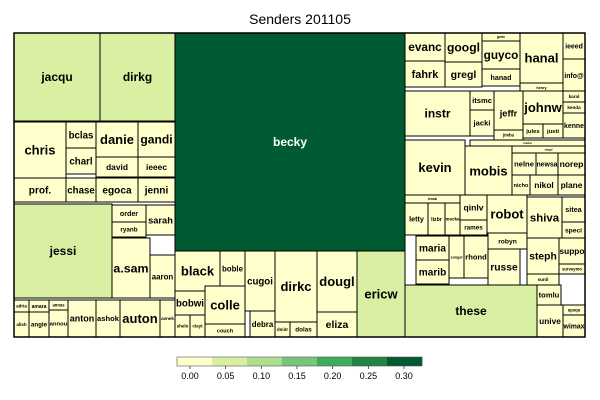 The height and width of the screenshot is (400, 600). I want to click on treemap-cell-dolas: dolas, so click(303, 329).